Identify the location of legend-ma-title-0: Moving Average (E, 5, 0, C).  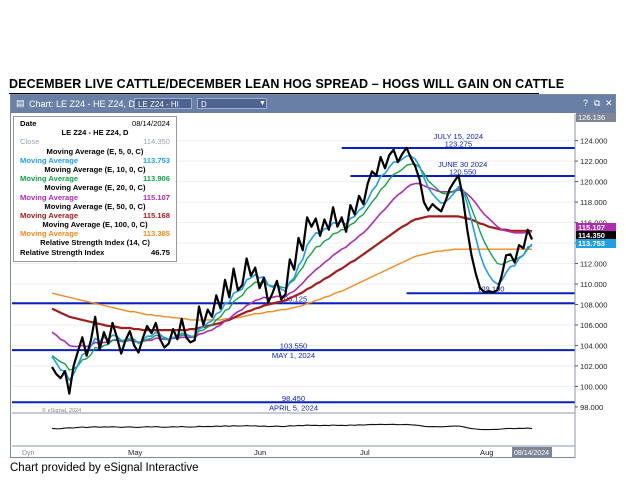
(95, 151).